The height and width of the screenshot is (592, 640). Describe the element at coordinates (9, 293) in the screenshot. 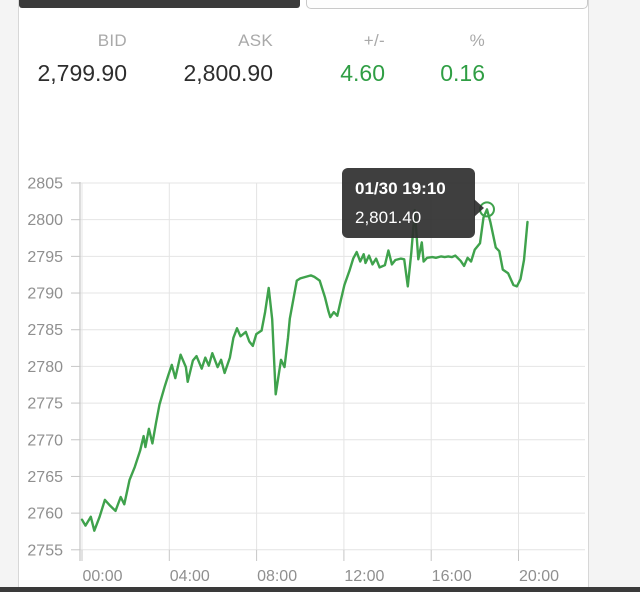

I see `left-gutter` at that location.